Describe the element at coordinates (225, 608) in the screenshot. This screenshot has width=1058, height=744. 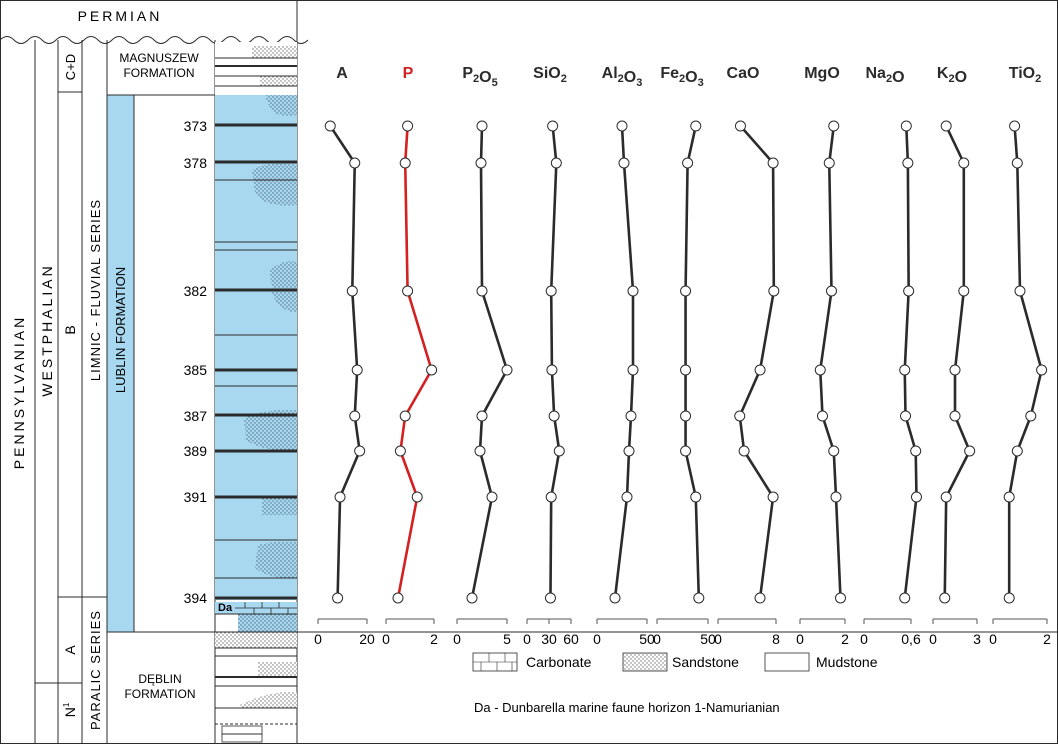
I see `da-marker-label: Da` at that location.